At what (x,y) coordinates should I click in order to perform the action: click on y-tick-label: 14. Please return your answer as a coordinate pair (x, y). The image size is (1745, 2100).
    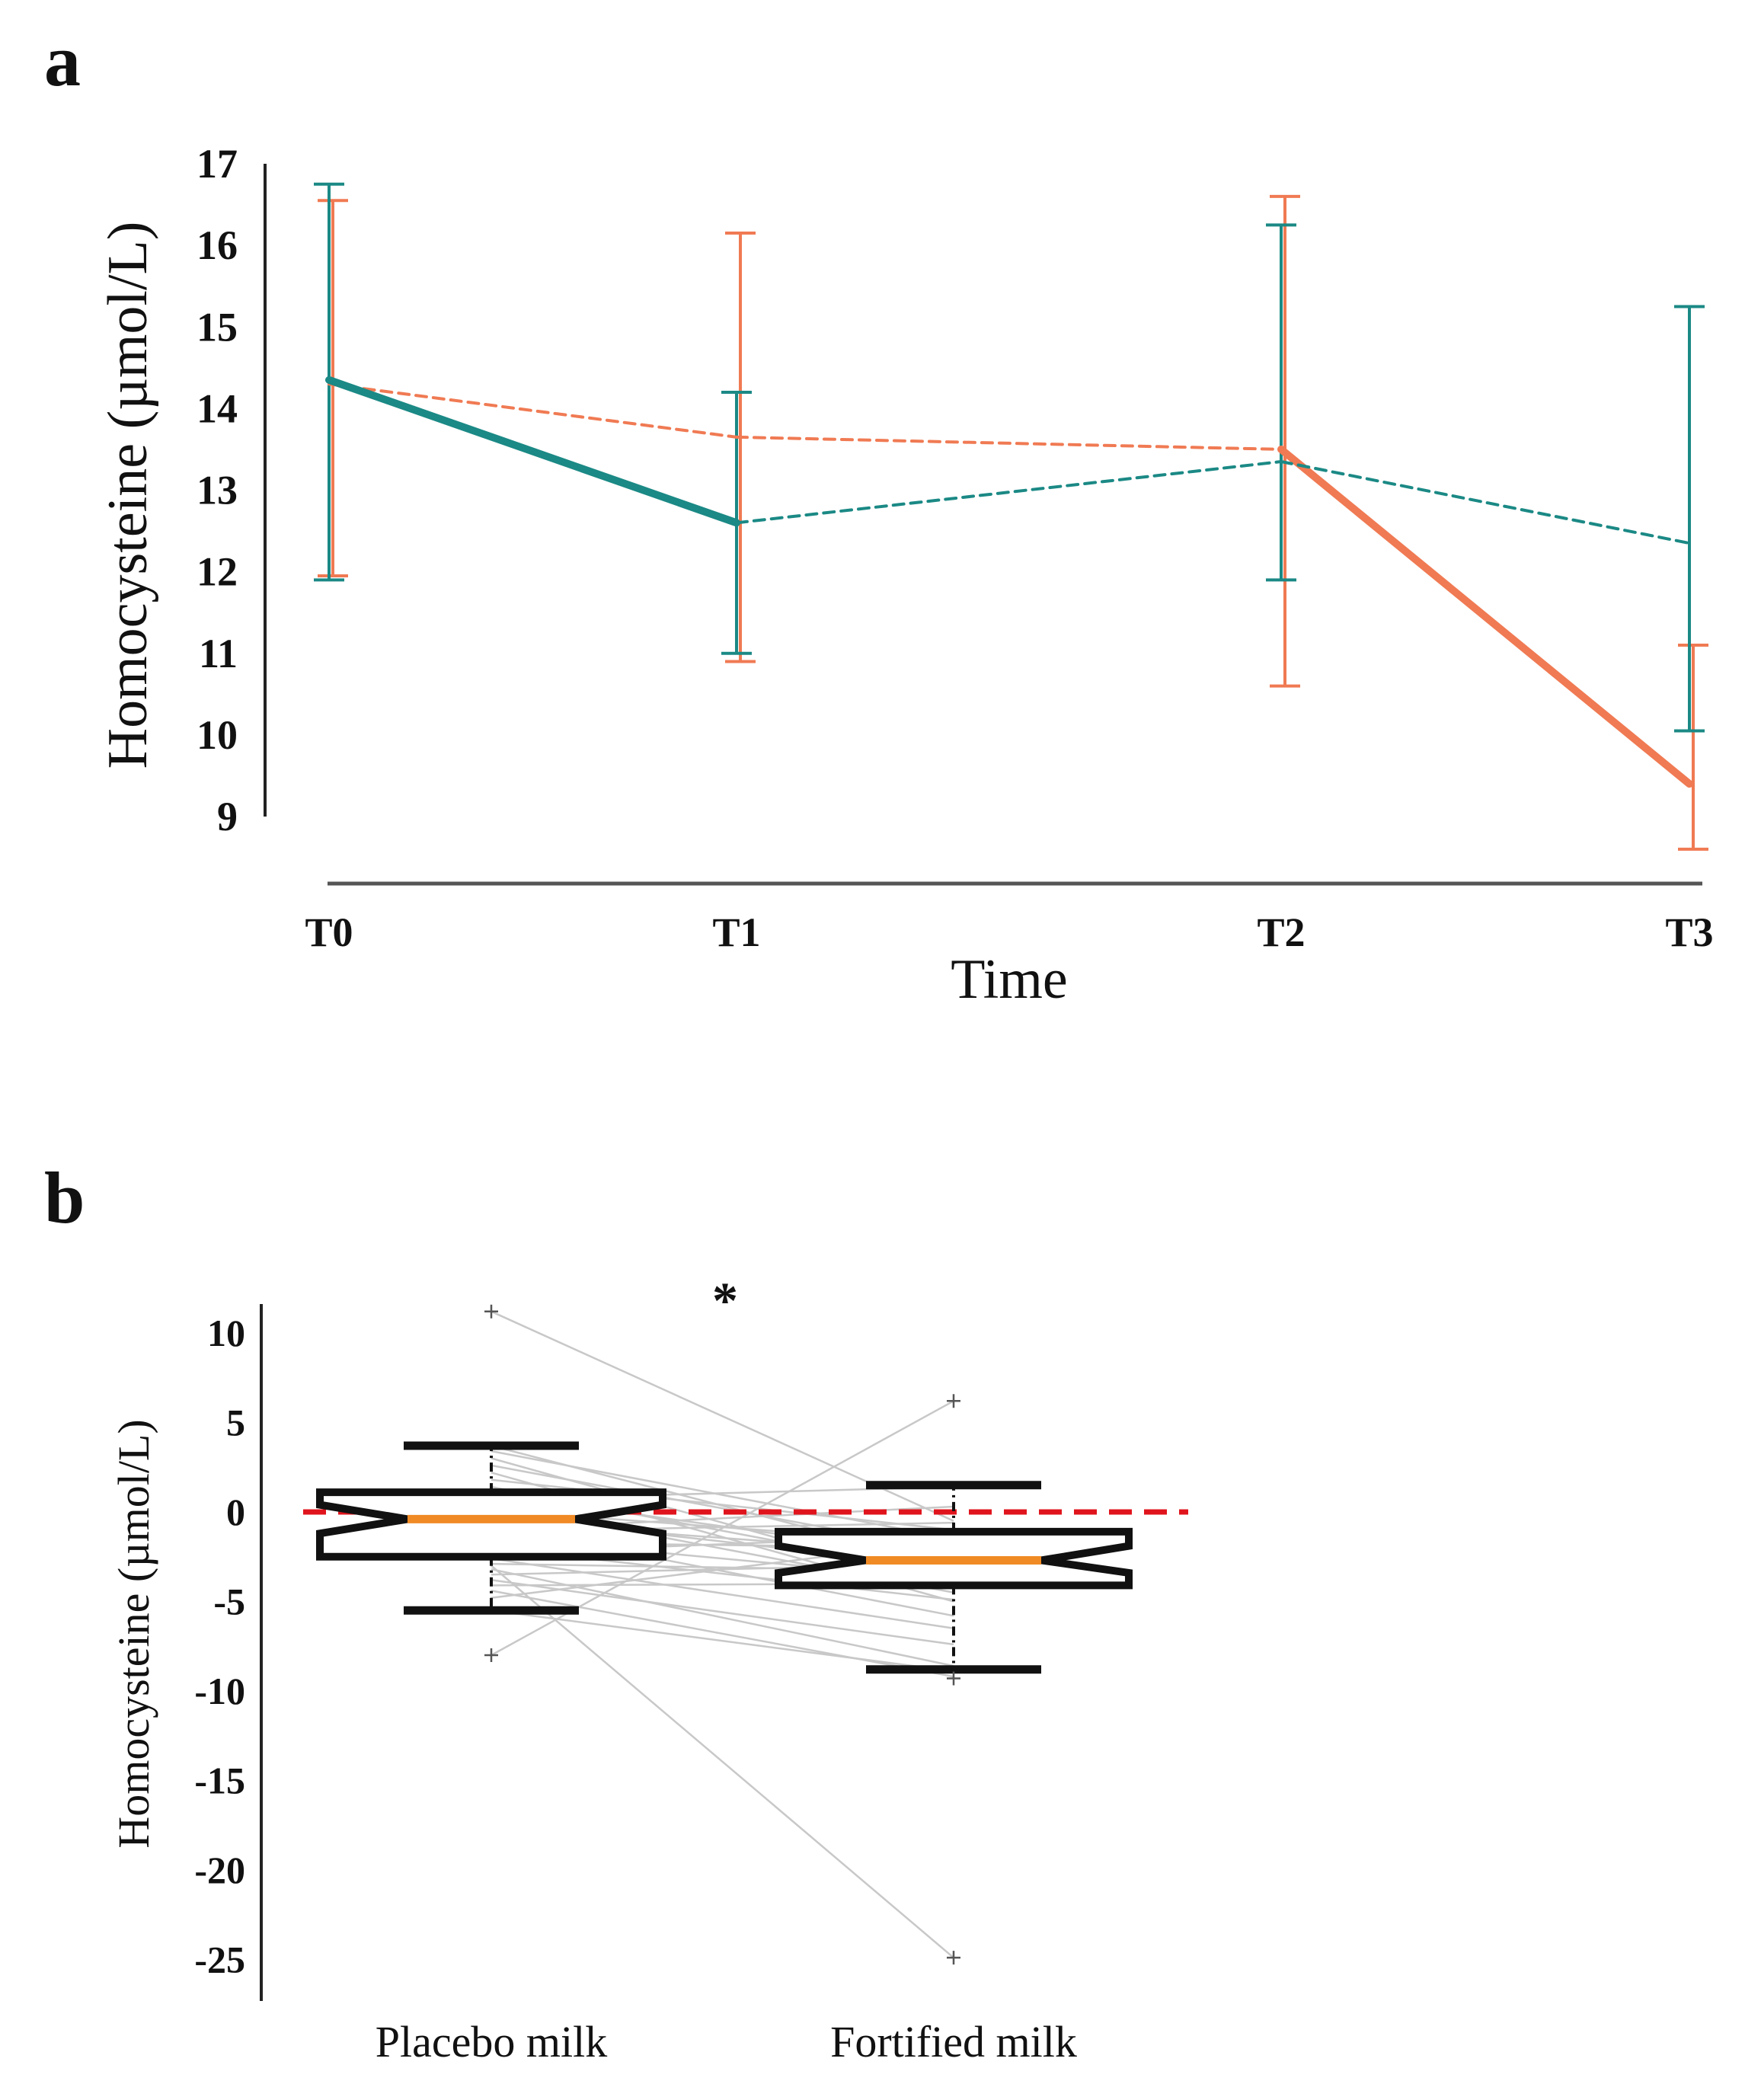
    Looking at the image, I should click on (217, 408).